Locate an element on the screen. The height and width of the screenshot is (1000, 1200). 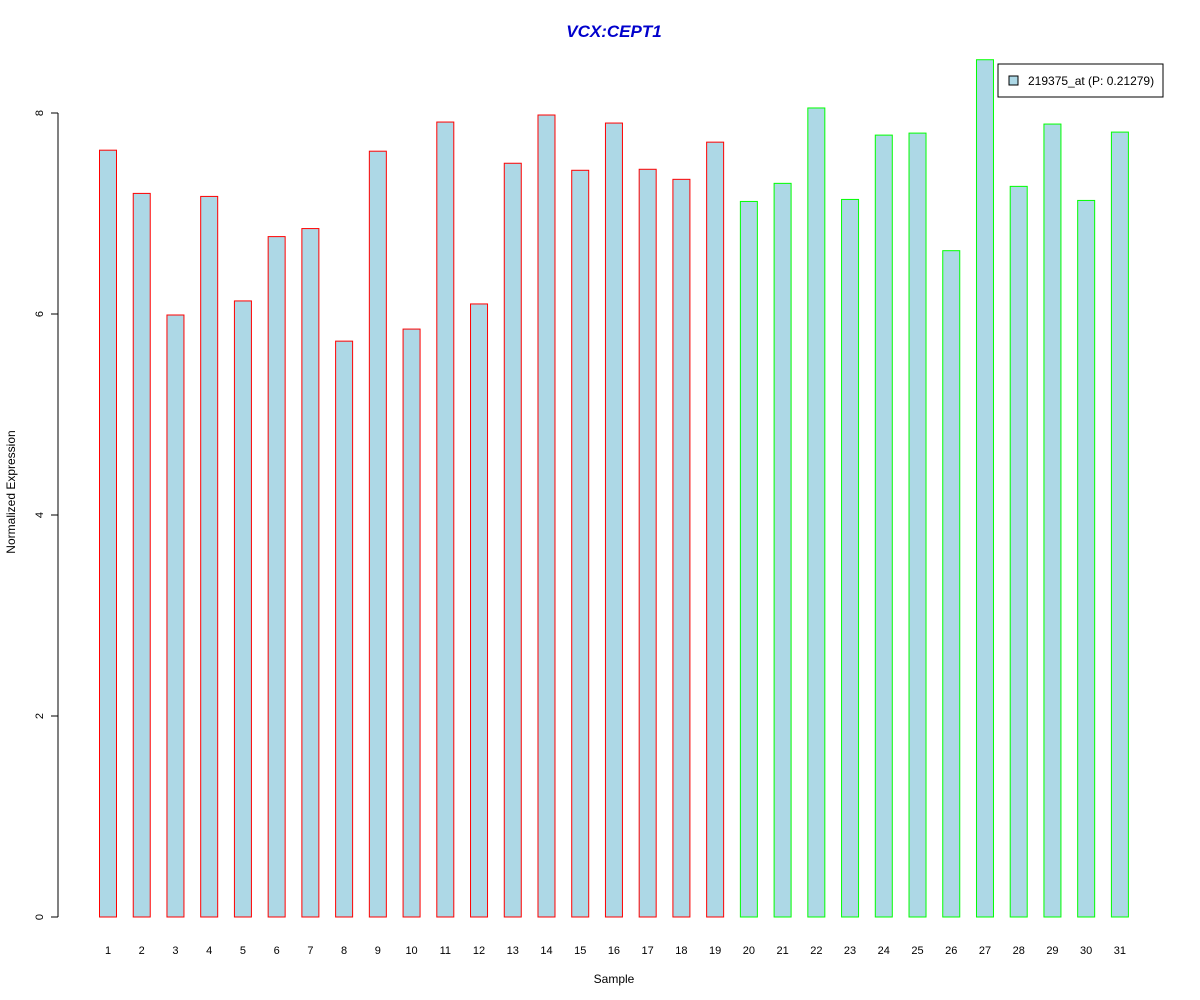
x-tick-label: 25 is located at coordinates (917, 951).